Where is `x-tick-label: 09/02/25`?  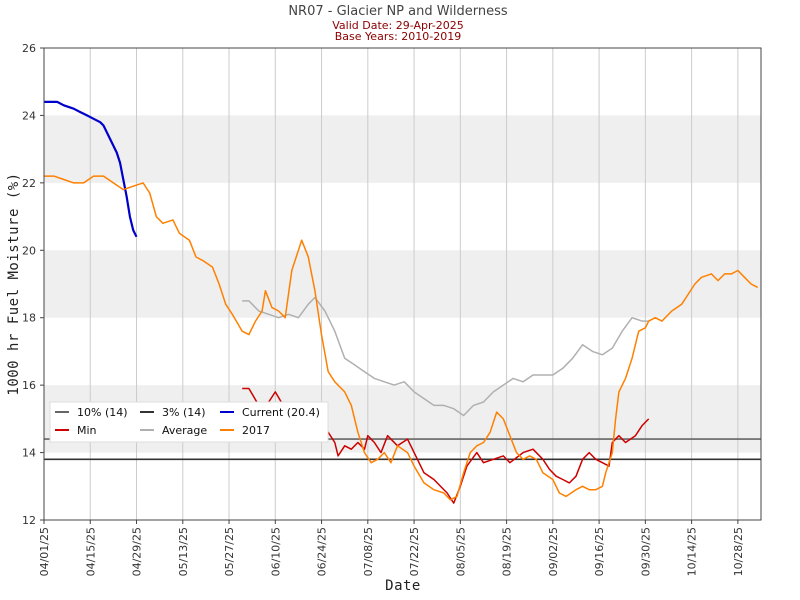
x-tick-label: 09/02/25 is located at coordinates (553, 551).